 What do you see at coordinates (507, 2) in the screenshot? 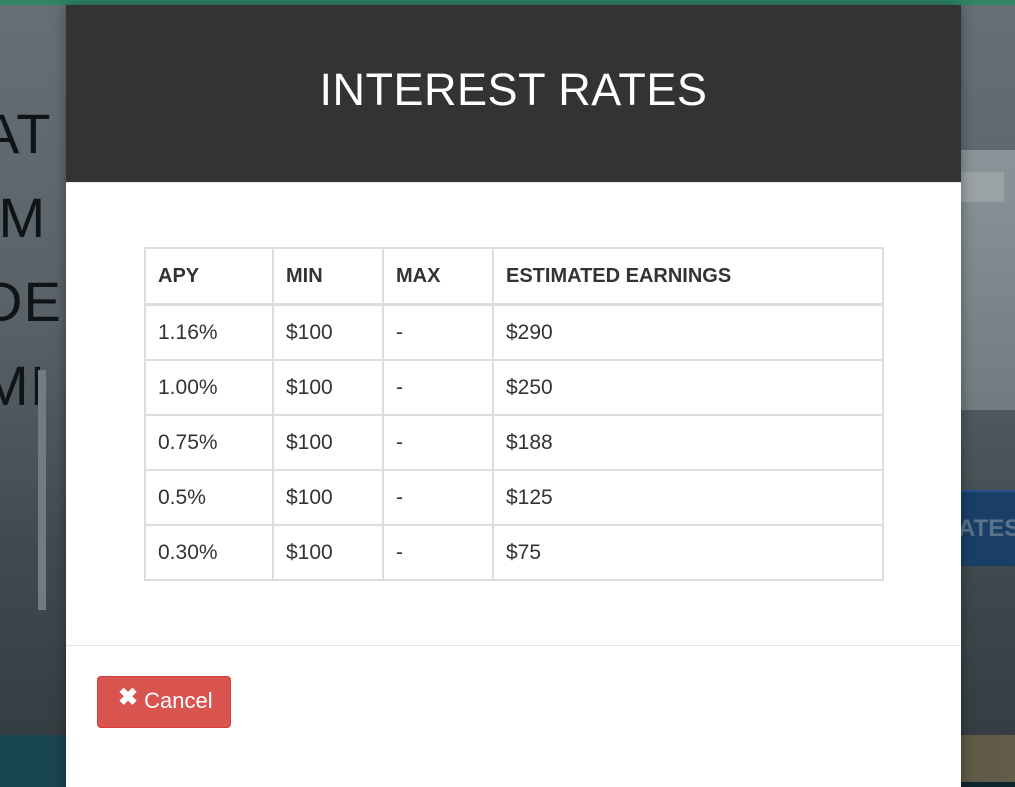
I see `top-accent-bar` at bounding box center [507, 2].